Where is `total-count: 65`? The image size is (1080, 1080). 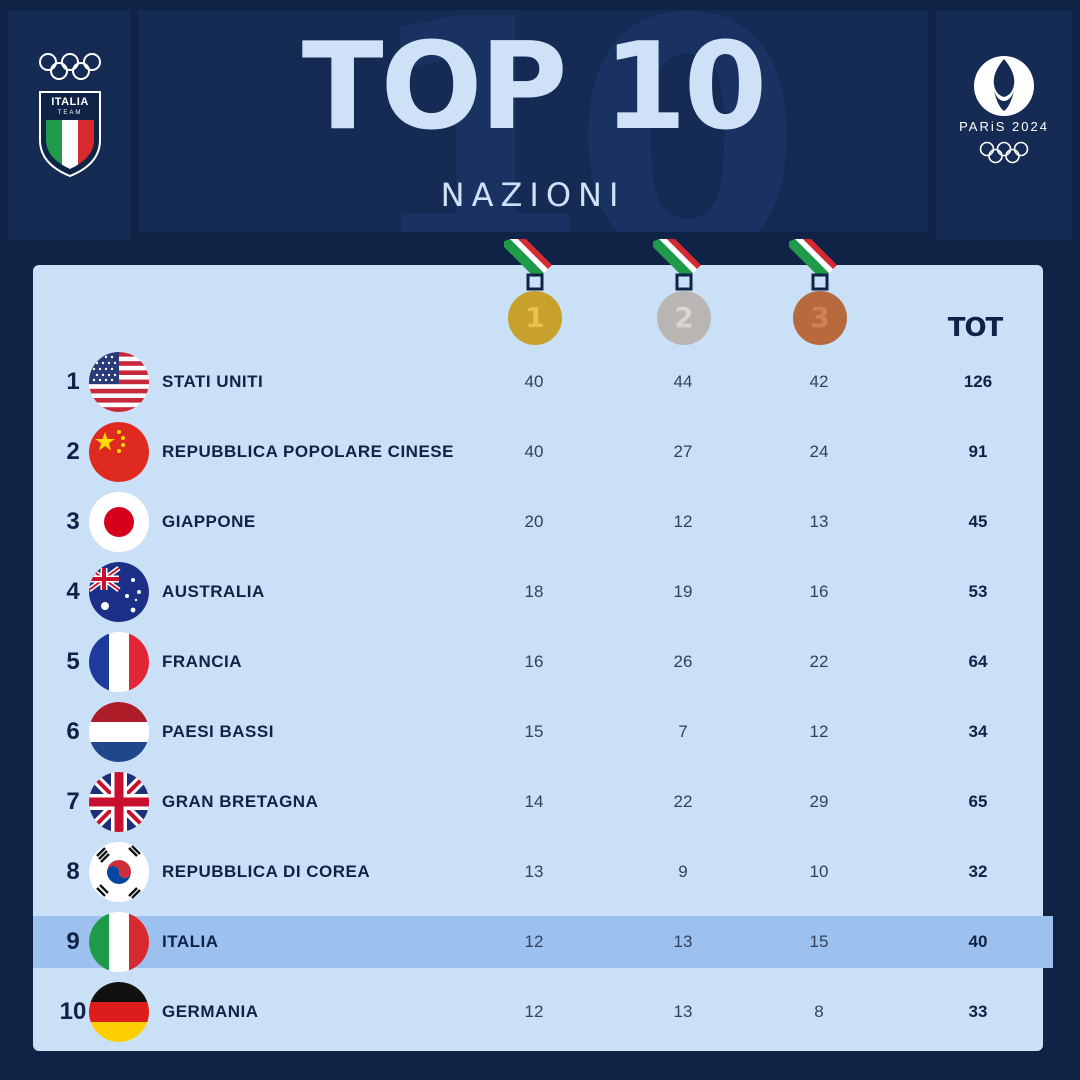 total-count: 65 is located at coordinates (978, 801).